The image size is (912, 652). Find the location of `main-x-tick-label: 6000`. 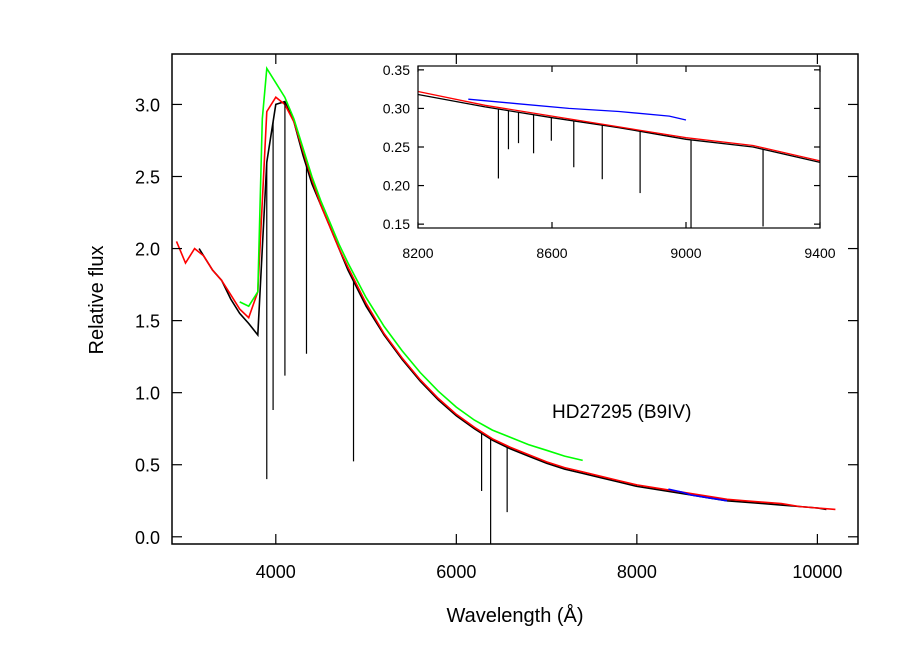

main-x-tick-label: 6000 is located at coordinates (456, 572).